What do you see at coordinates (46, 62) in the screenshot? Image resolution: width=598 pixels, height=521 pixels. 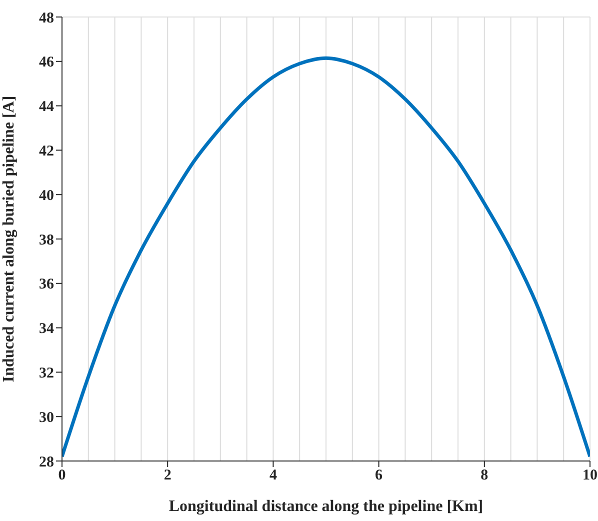 I see `y-tick-label: 46` at bounding box center [46, 62].